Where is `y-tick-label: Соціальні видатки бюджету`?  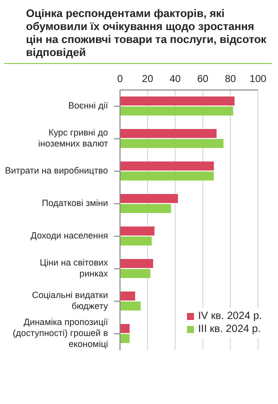 y-tick-label: Соціальні видатки бюджету is located at coordinates (70, 301).